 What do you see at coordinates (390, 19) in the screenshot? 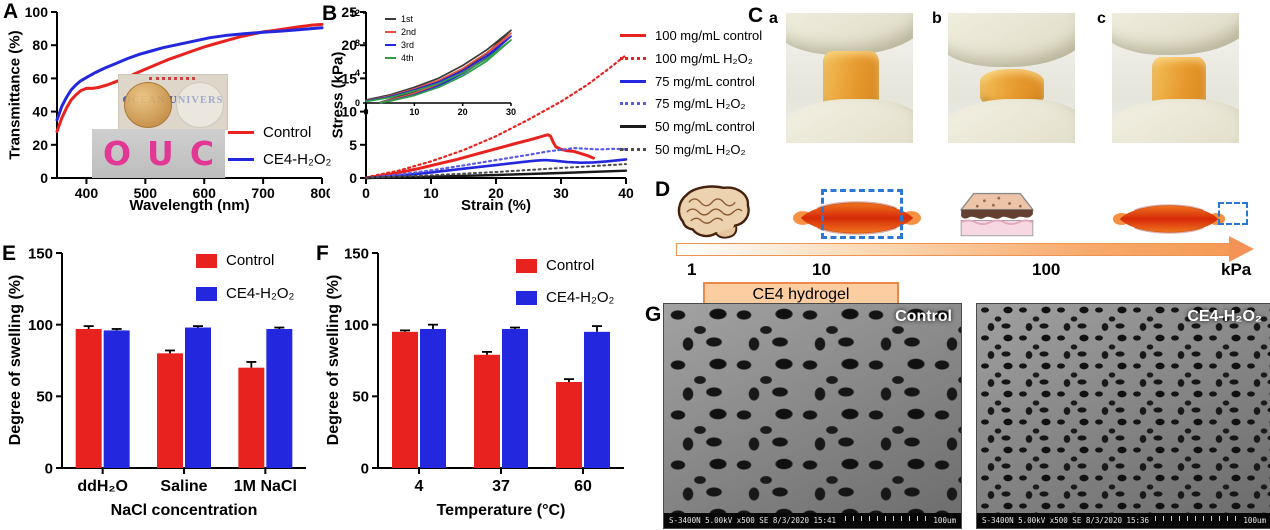
I see `cycle1-swatch` at bounding box center [390, 19].